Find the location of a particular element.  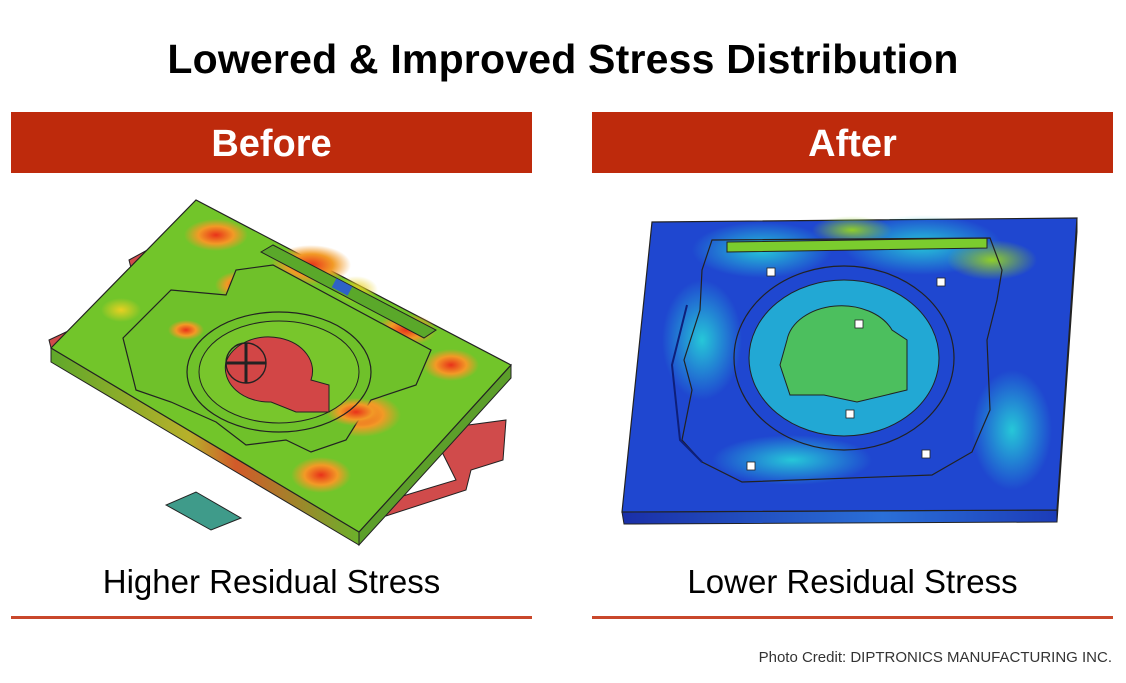

after-divider is located at coordinates (852, 617).